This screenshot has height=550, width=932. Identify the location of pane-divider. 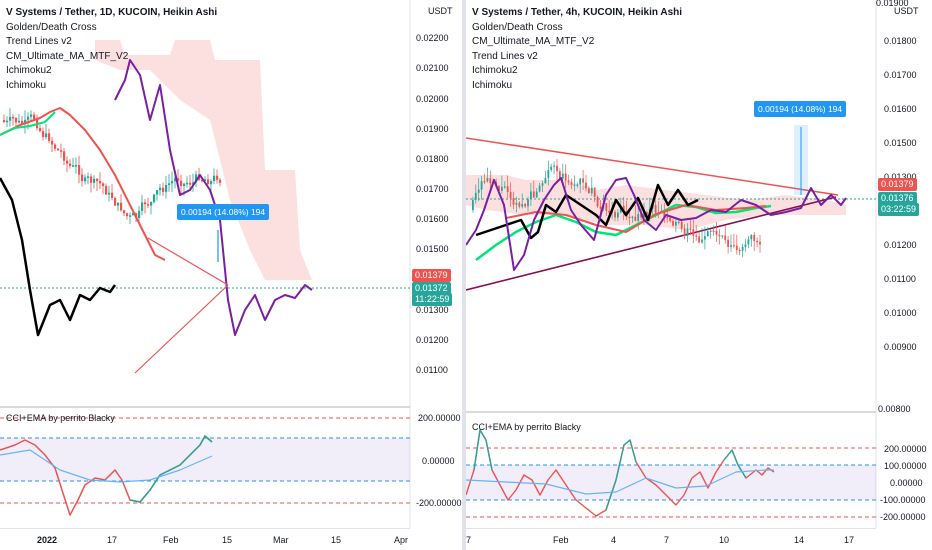
(464, 275).